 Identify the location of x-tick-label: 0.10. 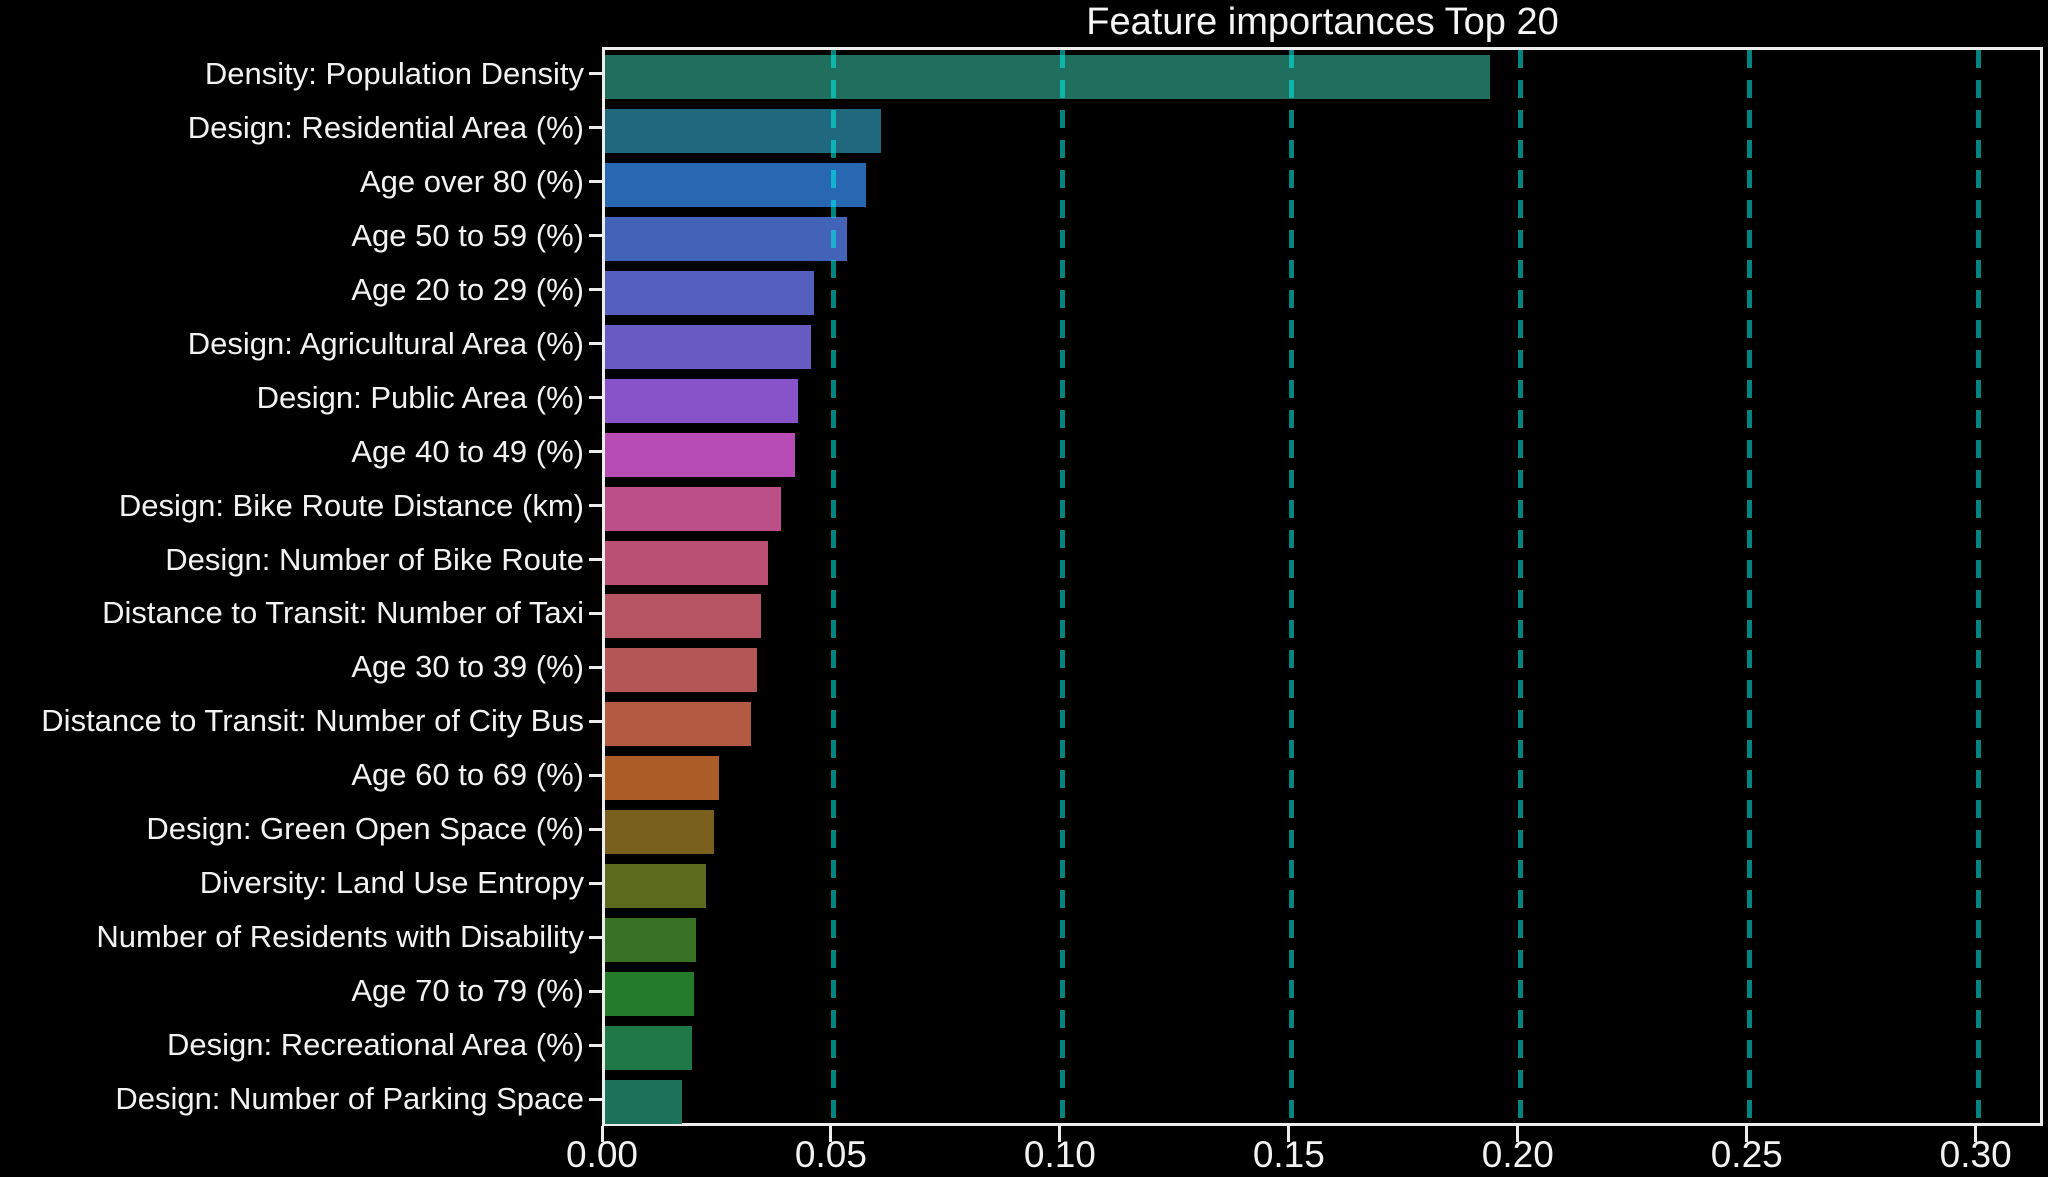
(1059, 1154).